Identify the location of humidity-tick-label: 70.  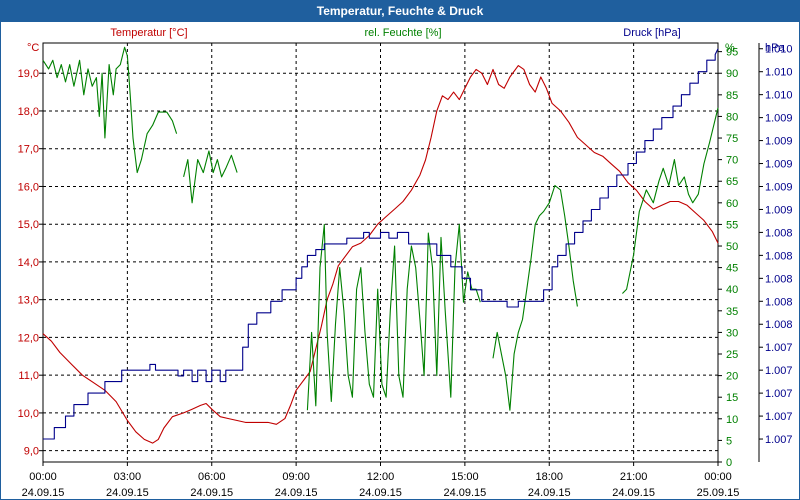
(732, 161).